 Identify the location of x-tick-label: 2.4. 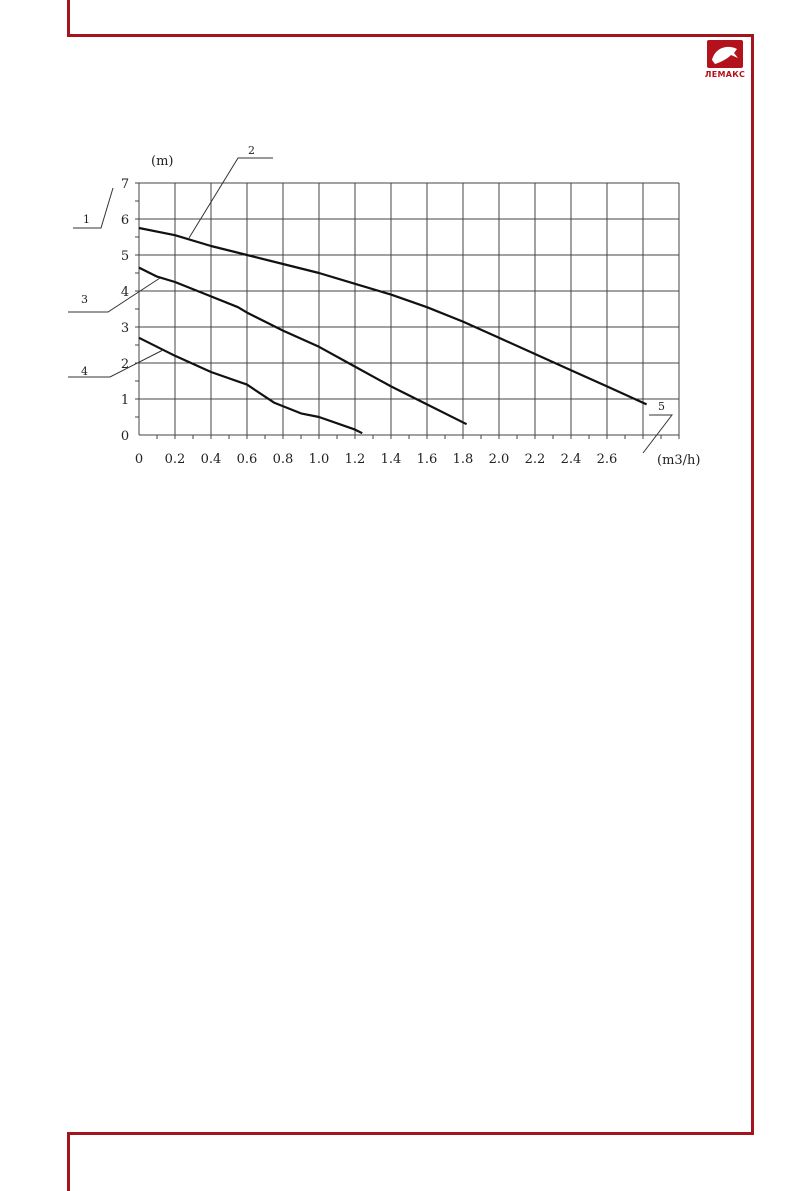
(571, 459).